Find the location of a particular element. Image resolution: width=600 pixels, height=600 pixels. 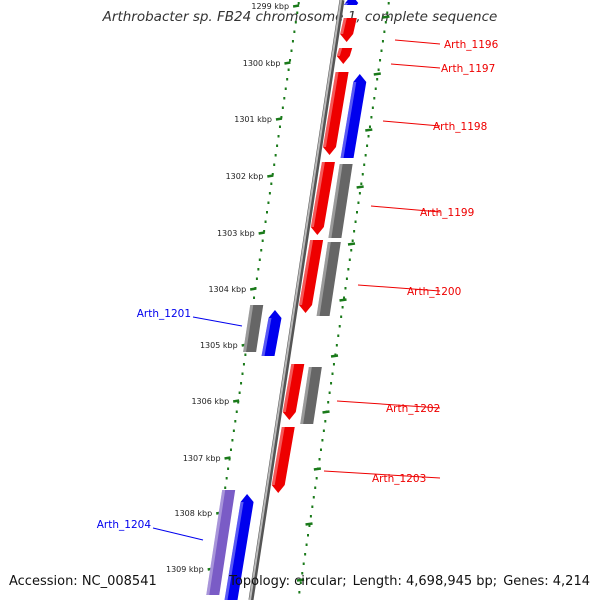

kbp-tick-label: 1308 kbp is located at coordinates (193, 513).